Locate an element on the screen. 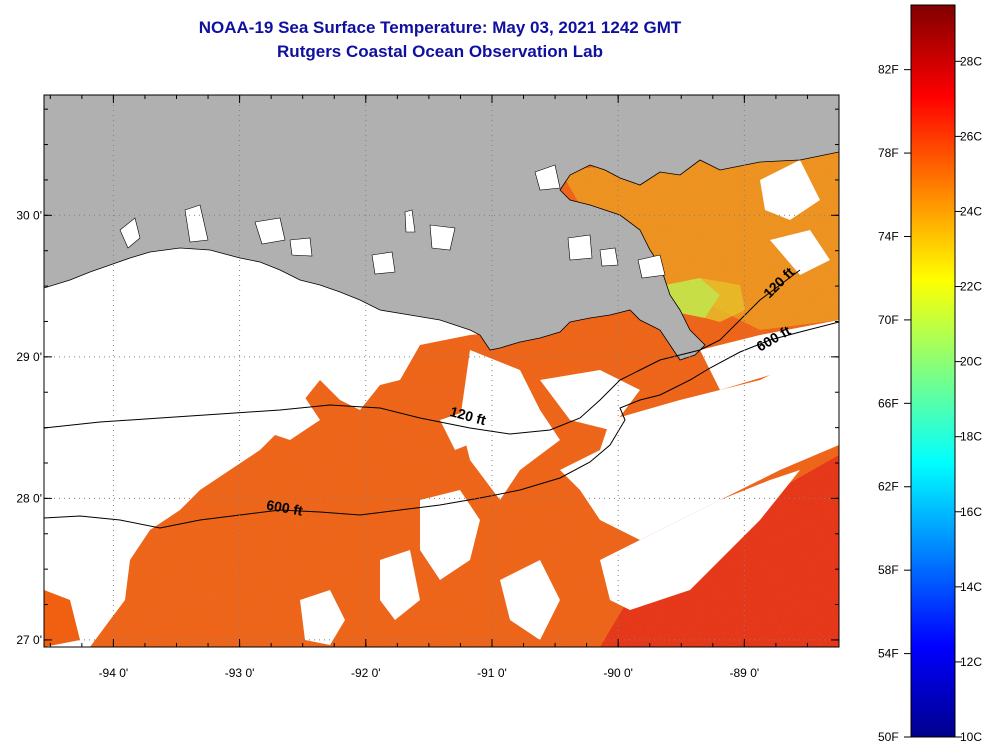 The image size is (992, 754). colorbar-f-label: 70F is located at coordinates (888, 320).